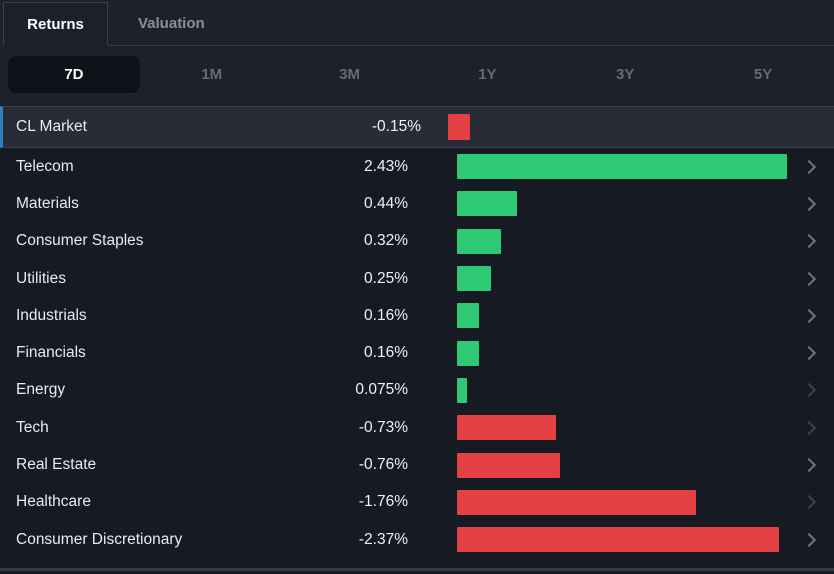 The image size is (834, 574). I want to click on sector-return-value: -0.76%, so click(383, 465).